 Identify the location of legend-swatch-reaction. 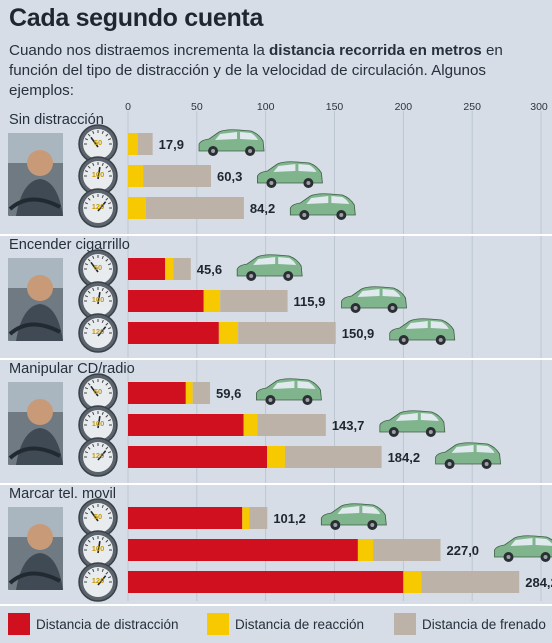
(218, 624).